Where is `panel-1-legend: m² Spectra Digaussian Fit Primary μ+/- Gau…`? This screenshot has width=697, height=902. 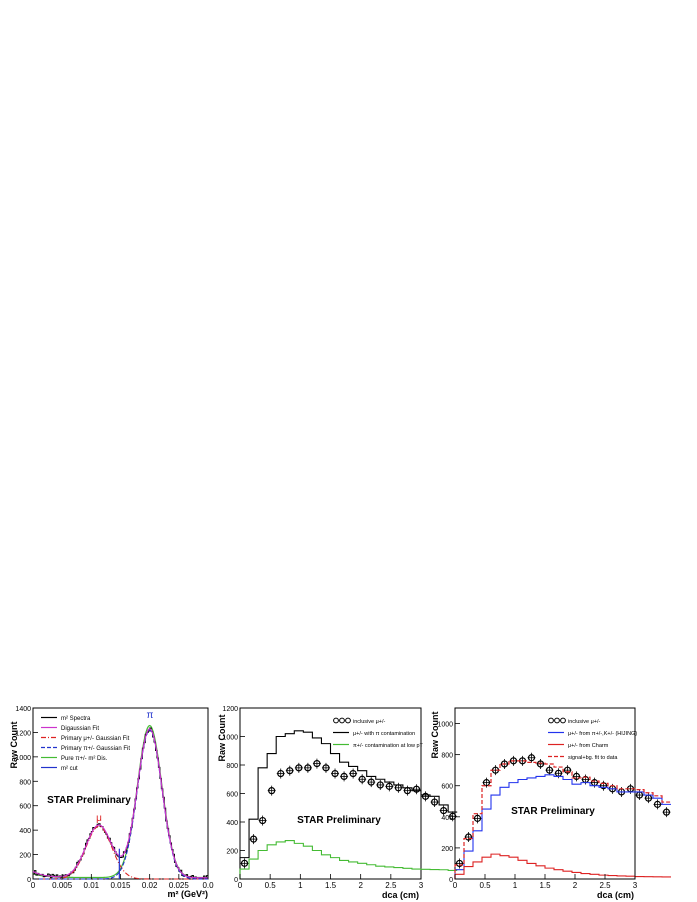 panel-1-legend: m² Spectra Digaussian Fit Primary μ+/- Gau… is located at coordinates (85, 744).